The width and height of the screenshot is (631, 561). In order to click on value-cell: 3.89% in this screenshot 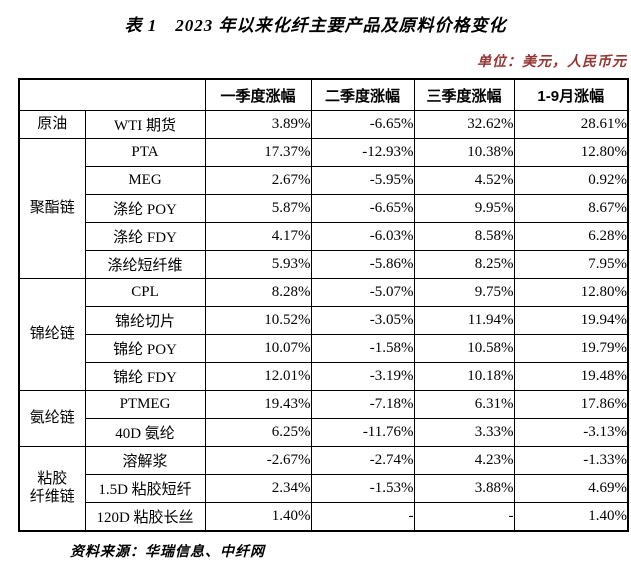, I will do `click(258, 124)`.